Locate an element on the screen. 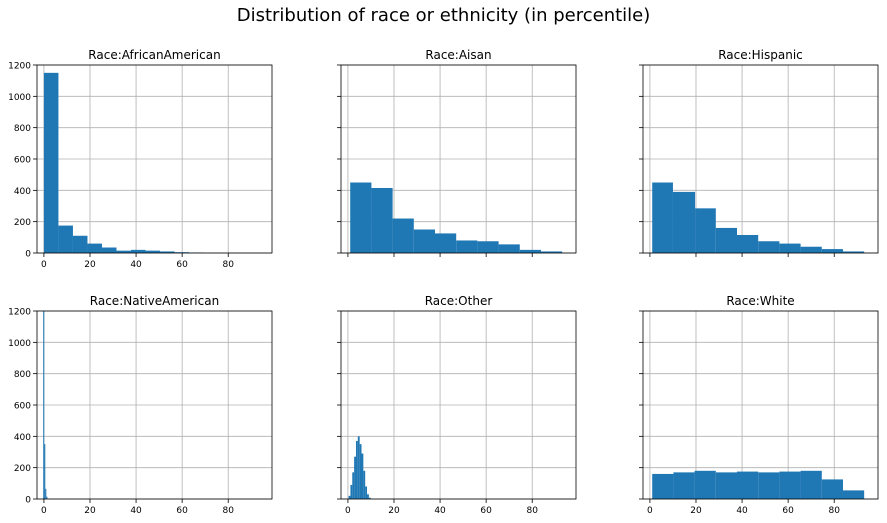 Image resolution: width=887 pixels, height=523 pixels. subplot-title: Race:White is located at coordinates (760, 301).